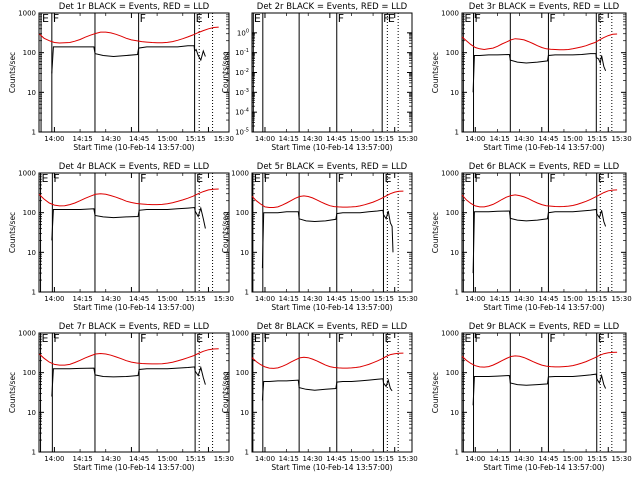  Describe the element at coordinates (332, 7) in the screenshot. I see `plot-title: Det 2r BLACK = Events, RED = LLD` at that location.